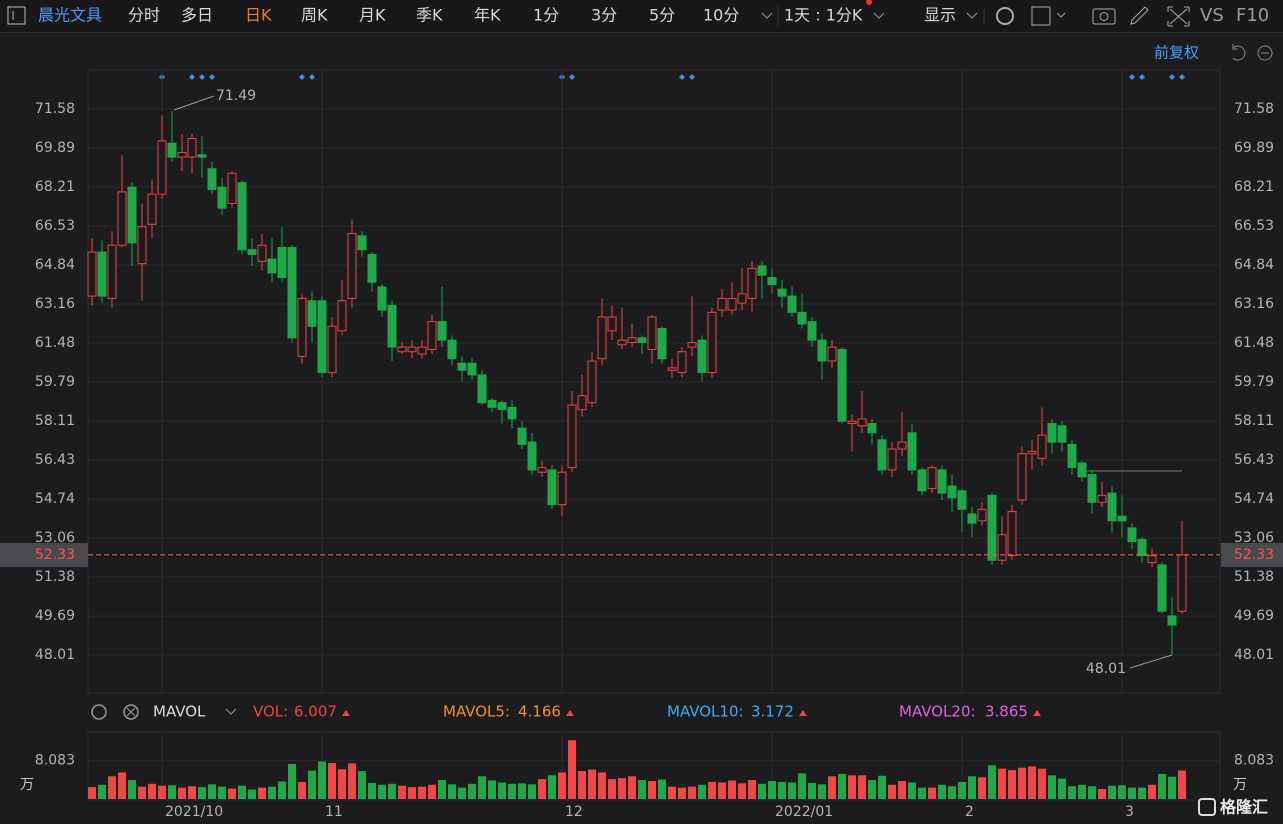  What do you see at coordinates (1244, 807) in the screenshot?
I see `watermark: 格隆汇` at bounding box center [1244, 807].